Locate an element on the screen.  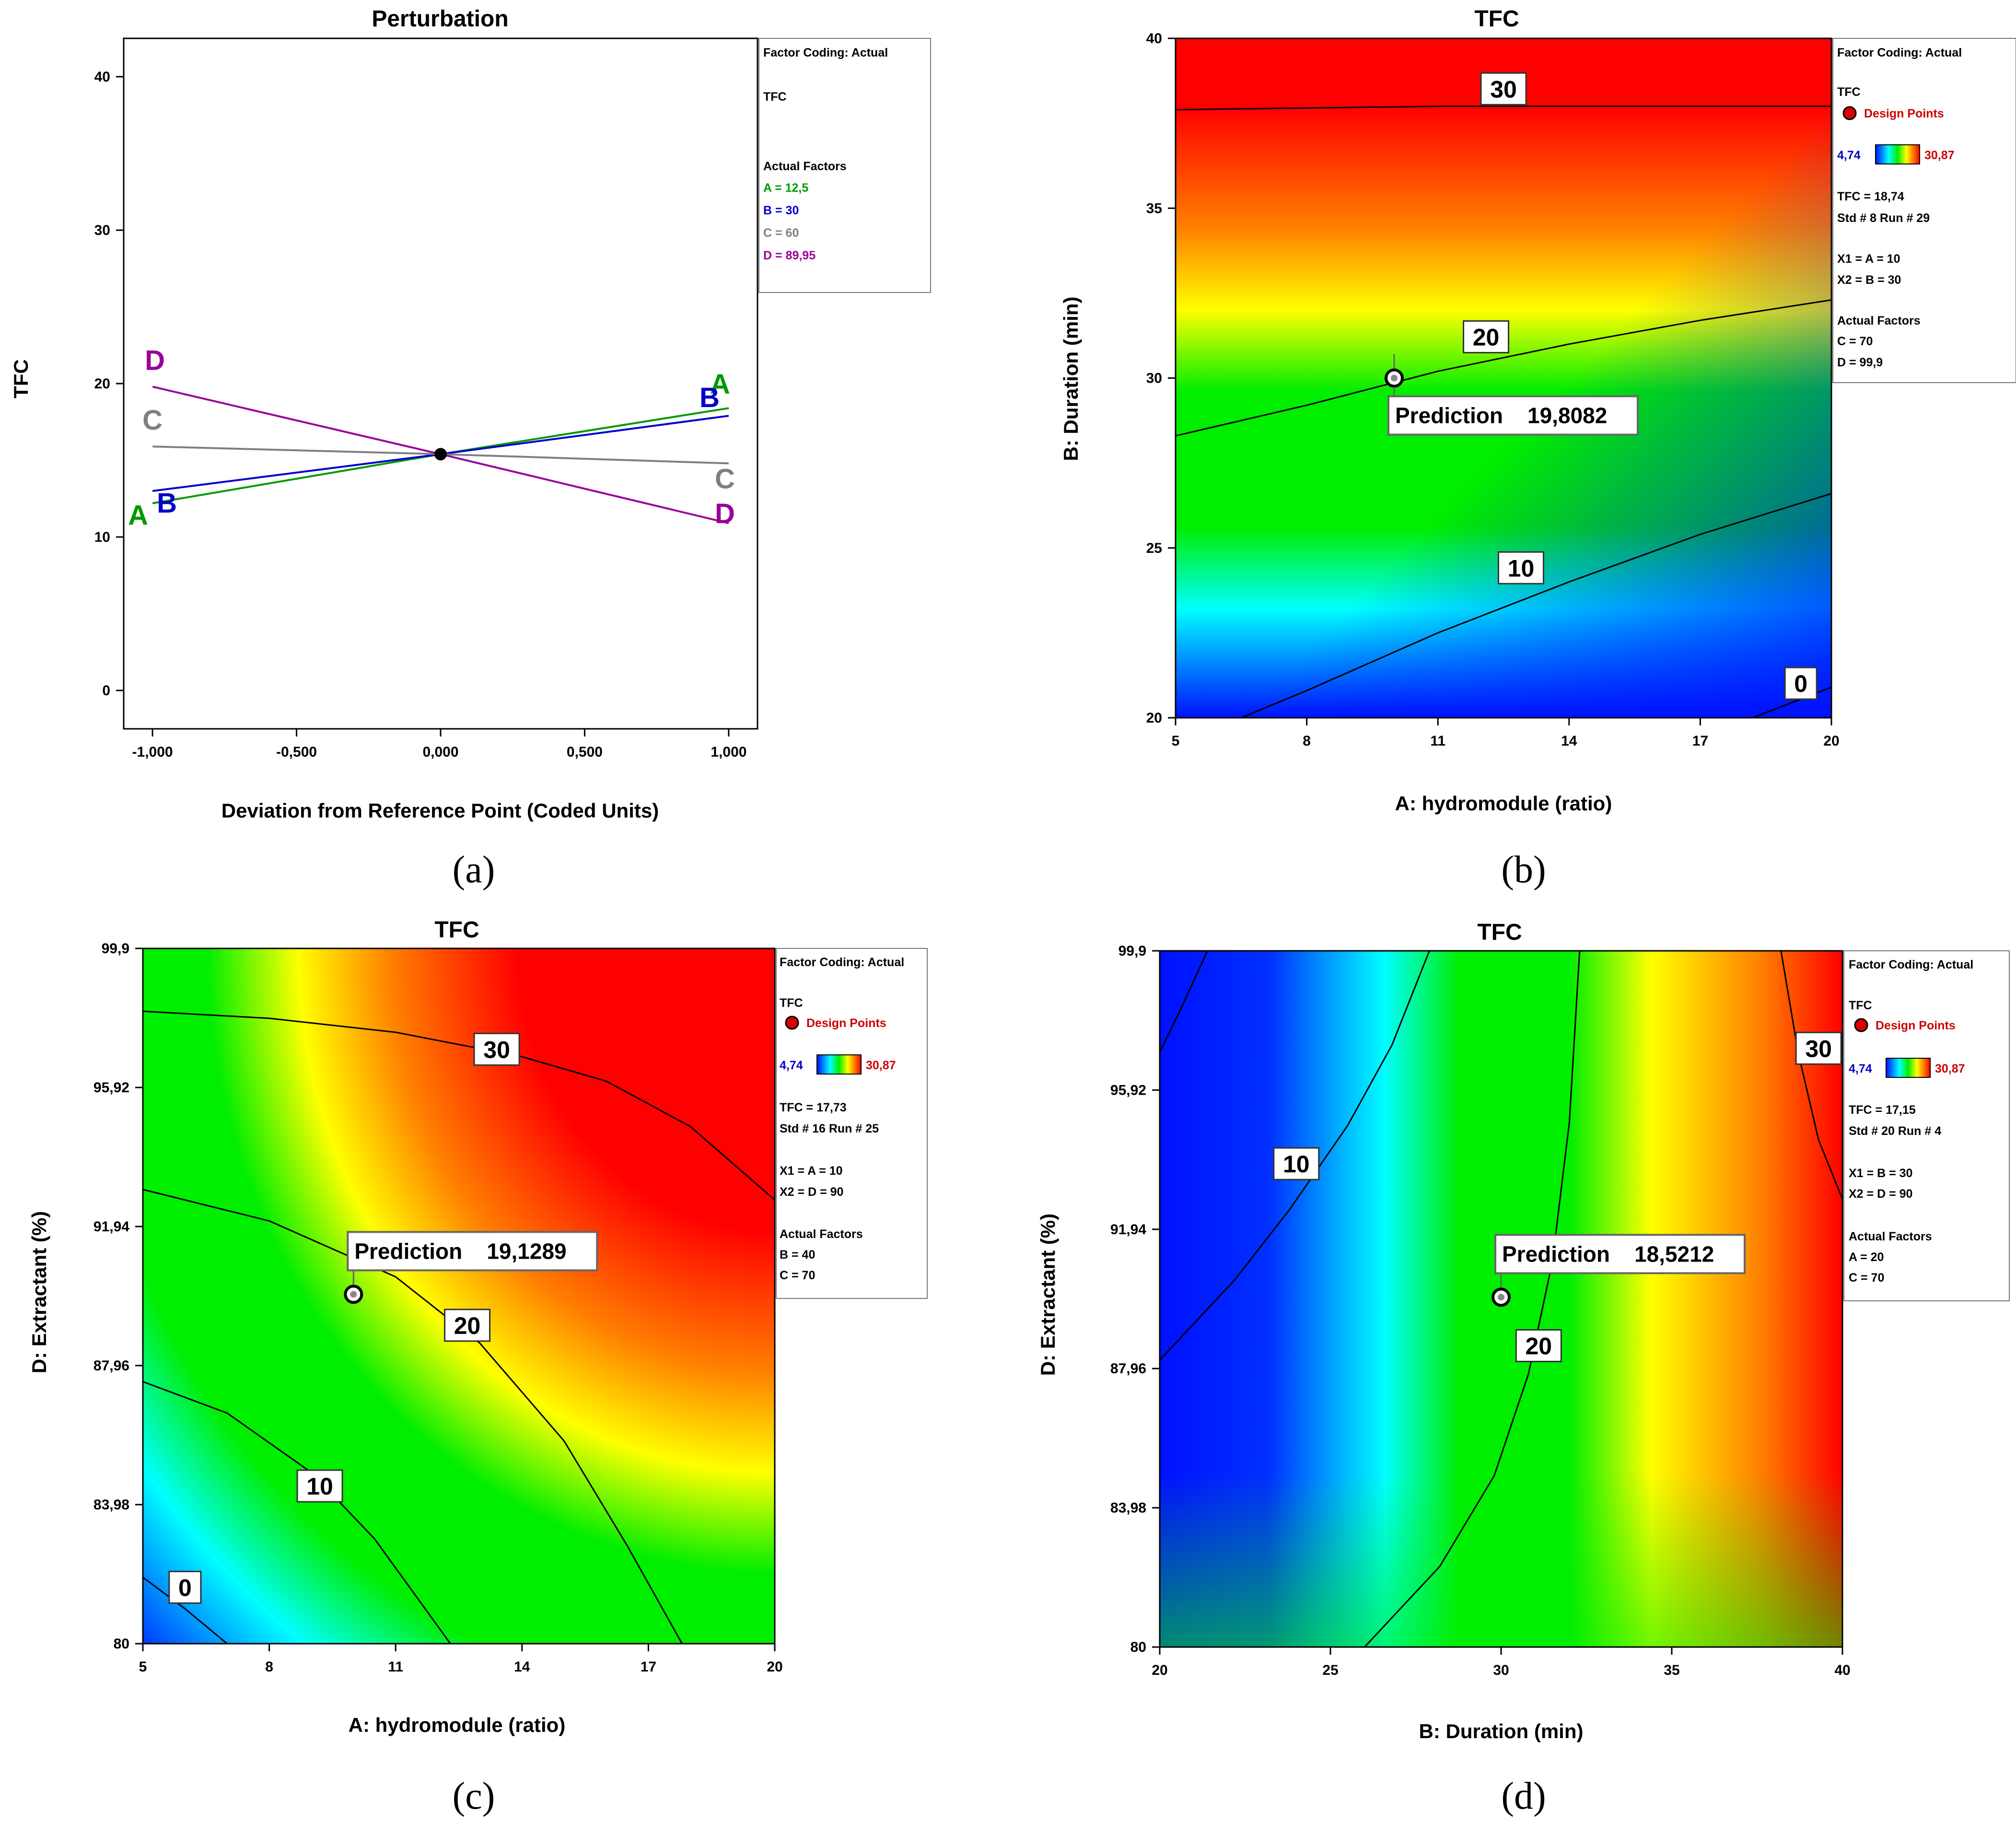
legend-line: D = 99,9 is located at coordinates (1860, 362).